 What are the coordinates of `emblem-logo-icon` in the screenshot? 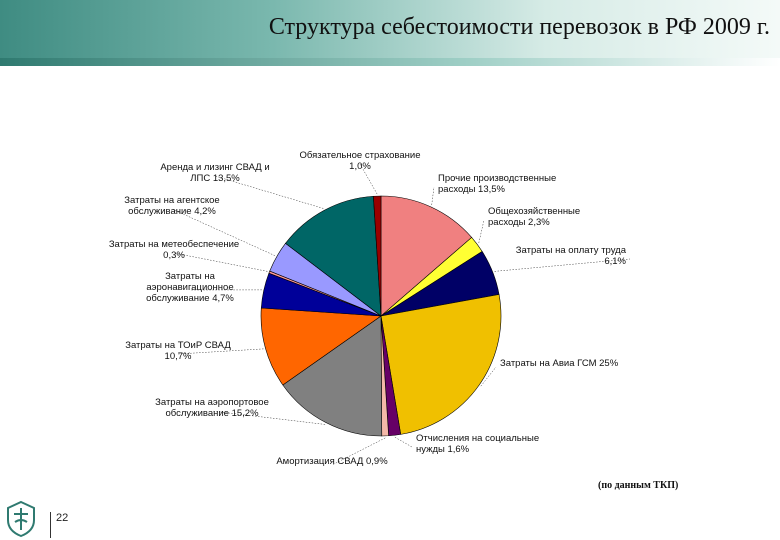 It's located at (21, 519).